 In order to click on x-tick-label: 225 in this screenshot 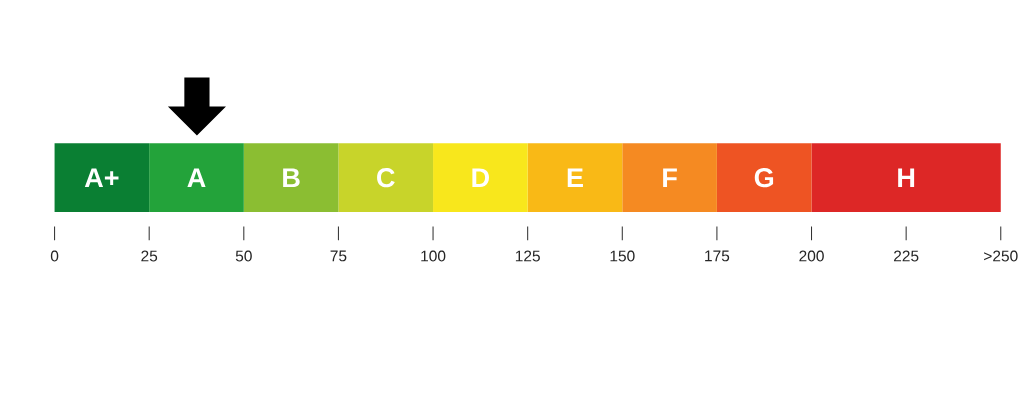, I will do `click(906, 256)`.